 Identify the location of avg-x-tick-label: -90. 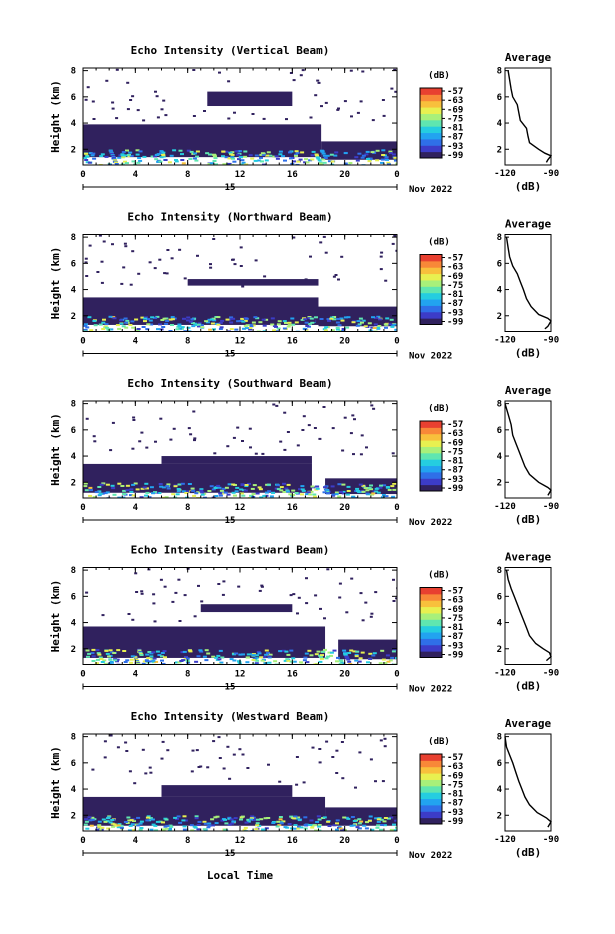
(551, 840).